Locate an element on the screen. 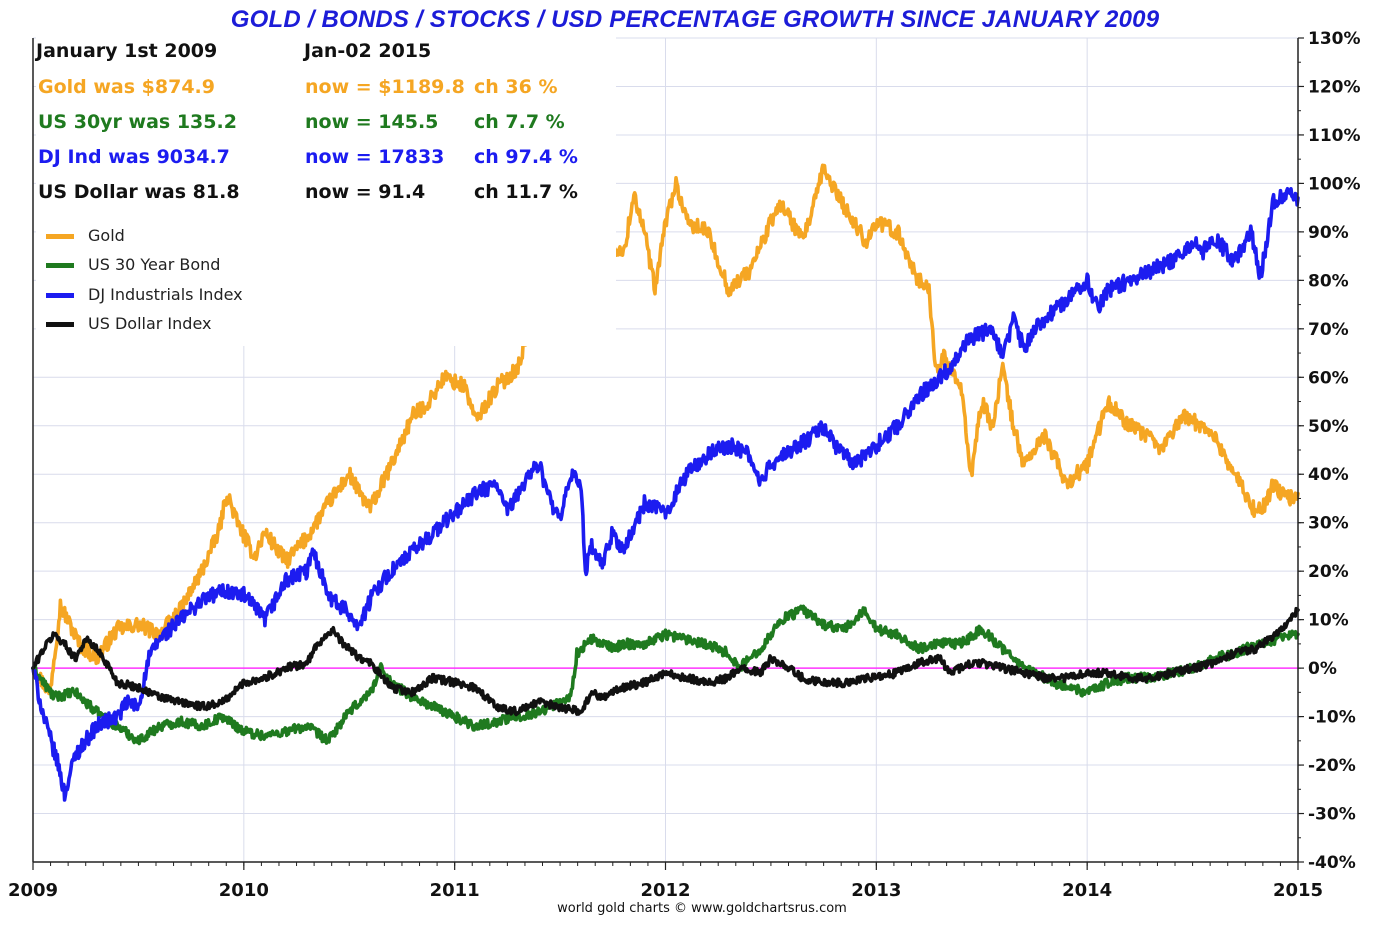 The height and width of the screenshot is (931, 1380). y-tick-label: -40% is located at coordinates (1332, 863).